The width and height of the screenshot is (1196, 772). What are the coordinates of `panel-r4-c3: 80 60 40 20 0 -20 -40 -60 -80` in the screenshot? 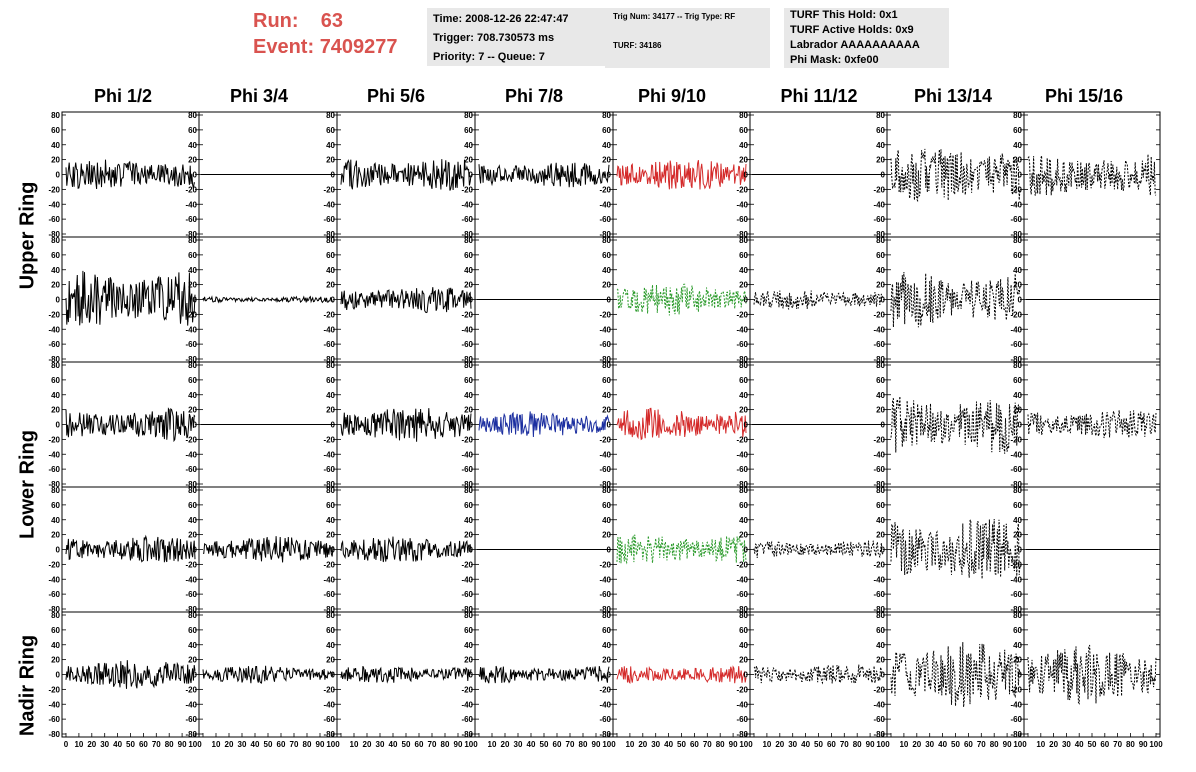 It's located at (537, 675).